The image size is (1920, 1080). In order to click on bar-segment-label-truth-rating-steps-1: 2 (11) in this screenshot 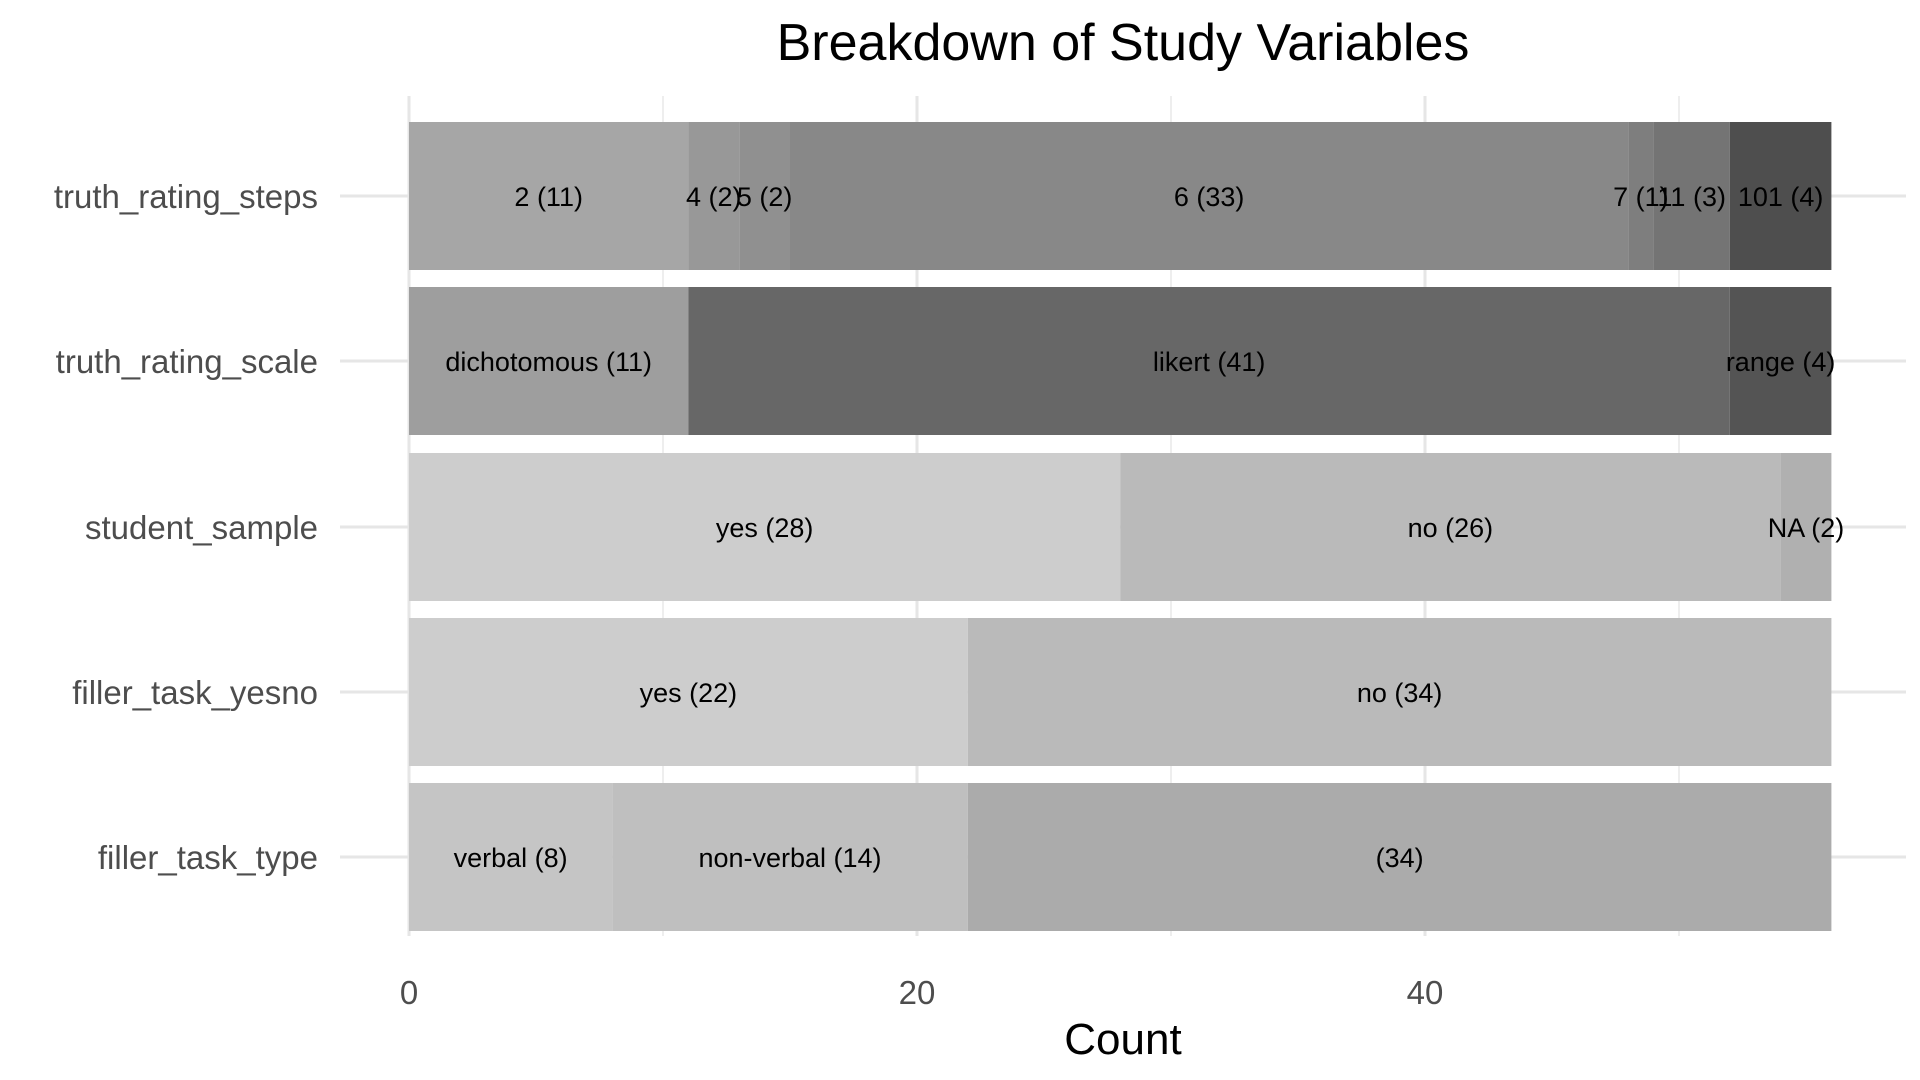, I will do `click(548, 197)`.